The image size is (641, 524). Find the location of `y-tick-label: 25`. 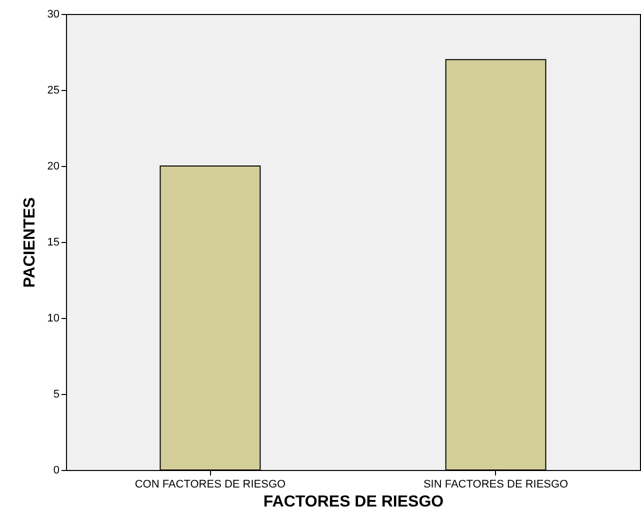

y-tick-label: 25 is located at coordinates (53, 90).